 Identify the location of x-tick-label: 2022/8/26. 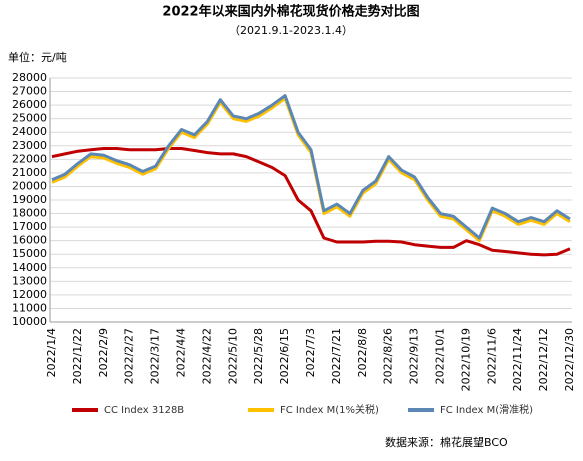
(388, 356).